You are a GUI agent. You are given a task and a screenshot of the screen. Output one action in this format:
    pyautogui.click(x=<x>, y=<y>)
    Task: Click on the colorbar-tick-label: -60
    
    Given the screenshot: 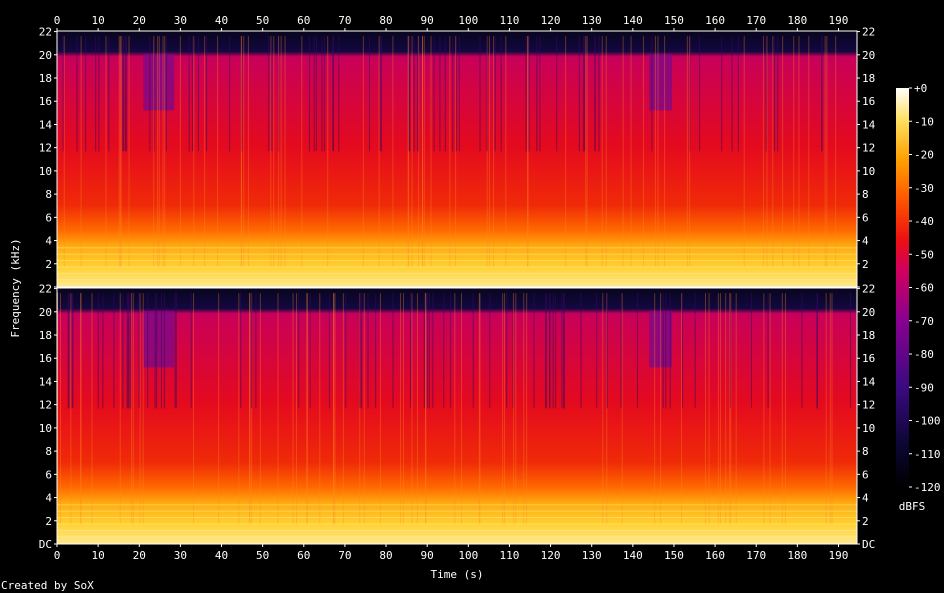 What is the action you would take?
    pyautogui.click(x=924, y=288)
    